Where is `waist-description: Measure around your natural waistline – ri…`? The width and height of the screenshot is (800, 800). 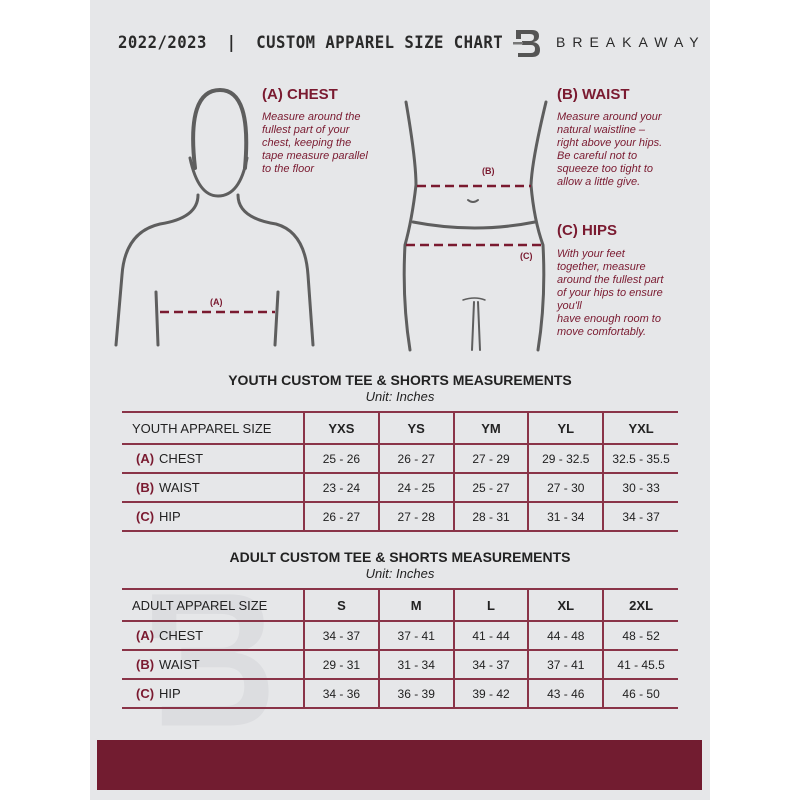 waist-description: Measure around your natural waistline – ri… is located at coordinates (610, 149).